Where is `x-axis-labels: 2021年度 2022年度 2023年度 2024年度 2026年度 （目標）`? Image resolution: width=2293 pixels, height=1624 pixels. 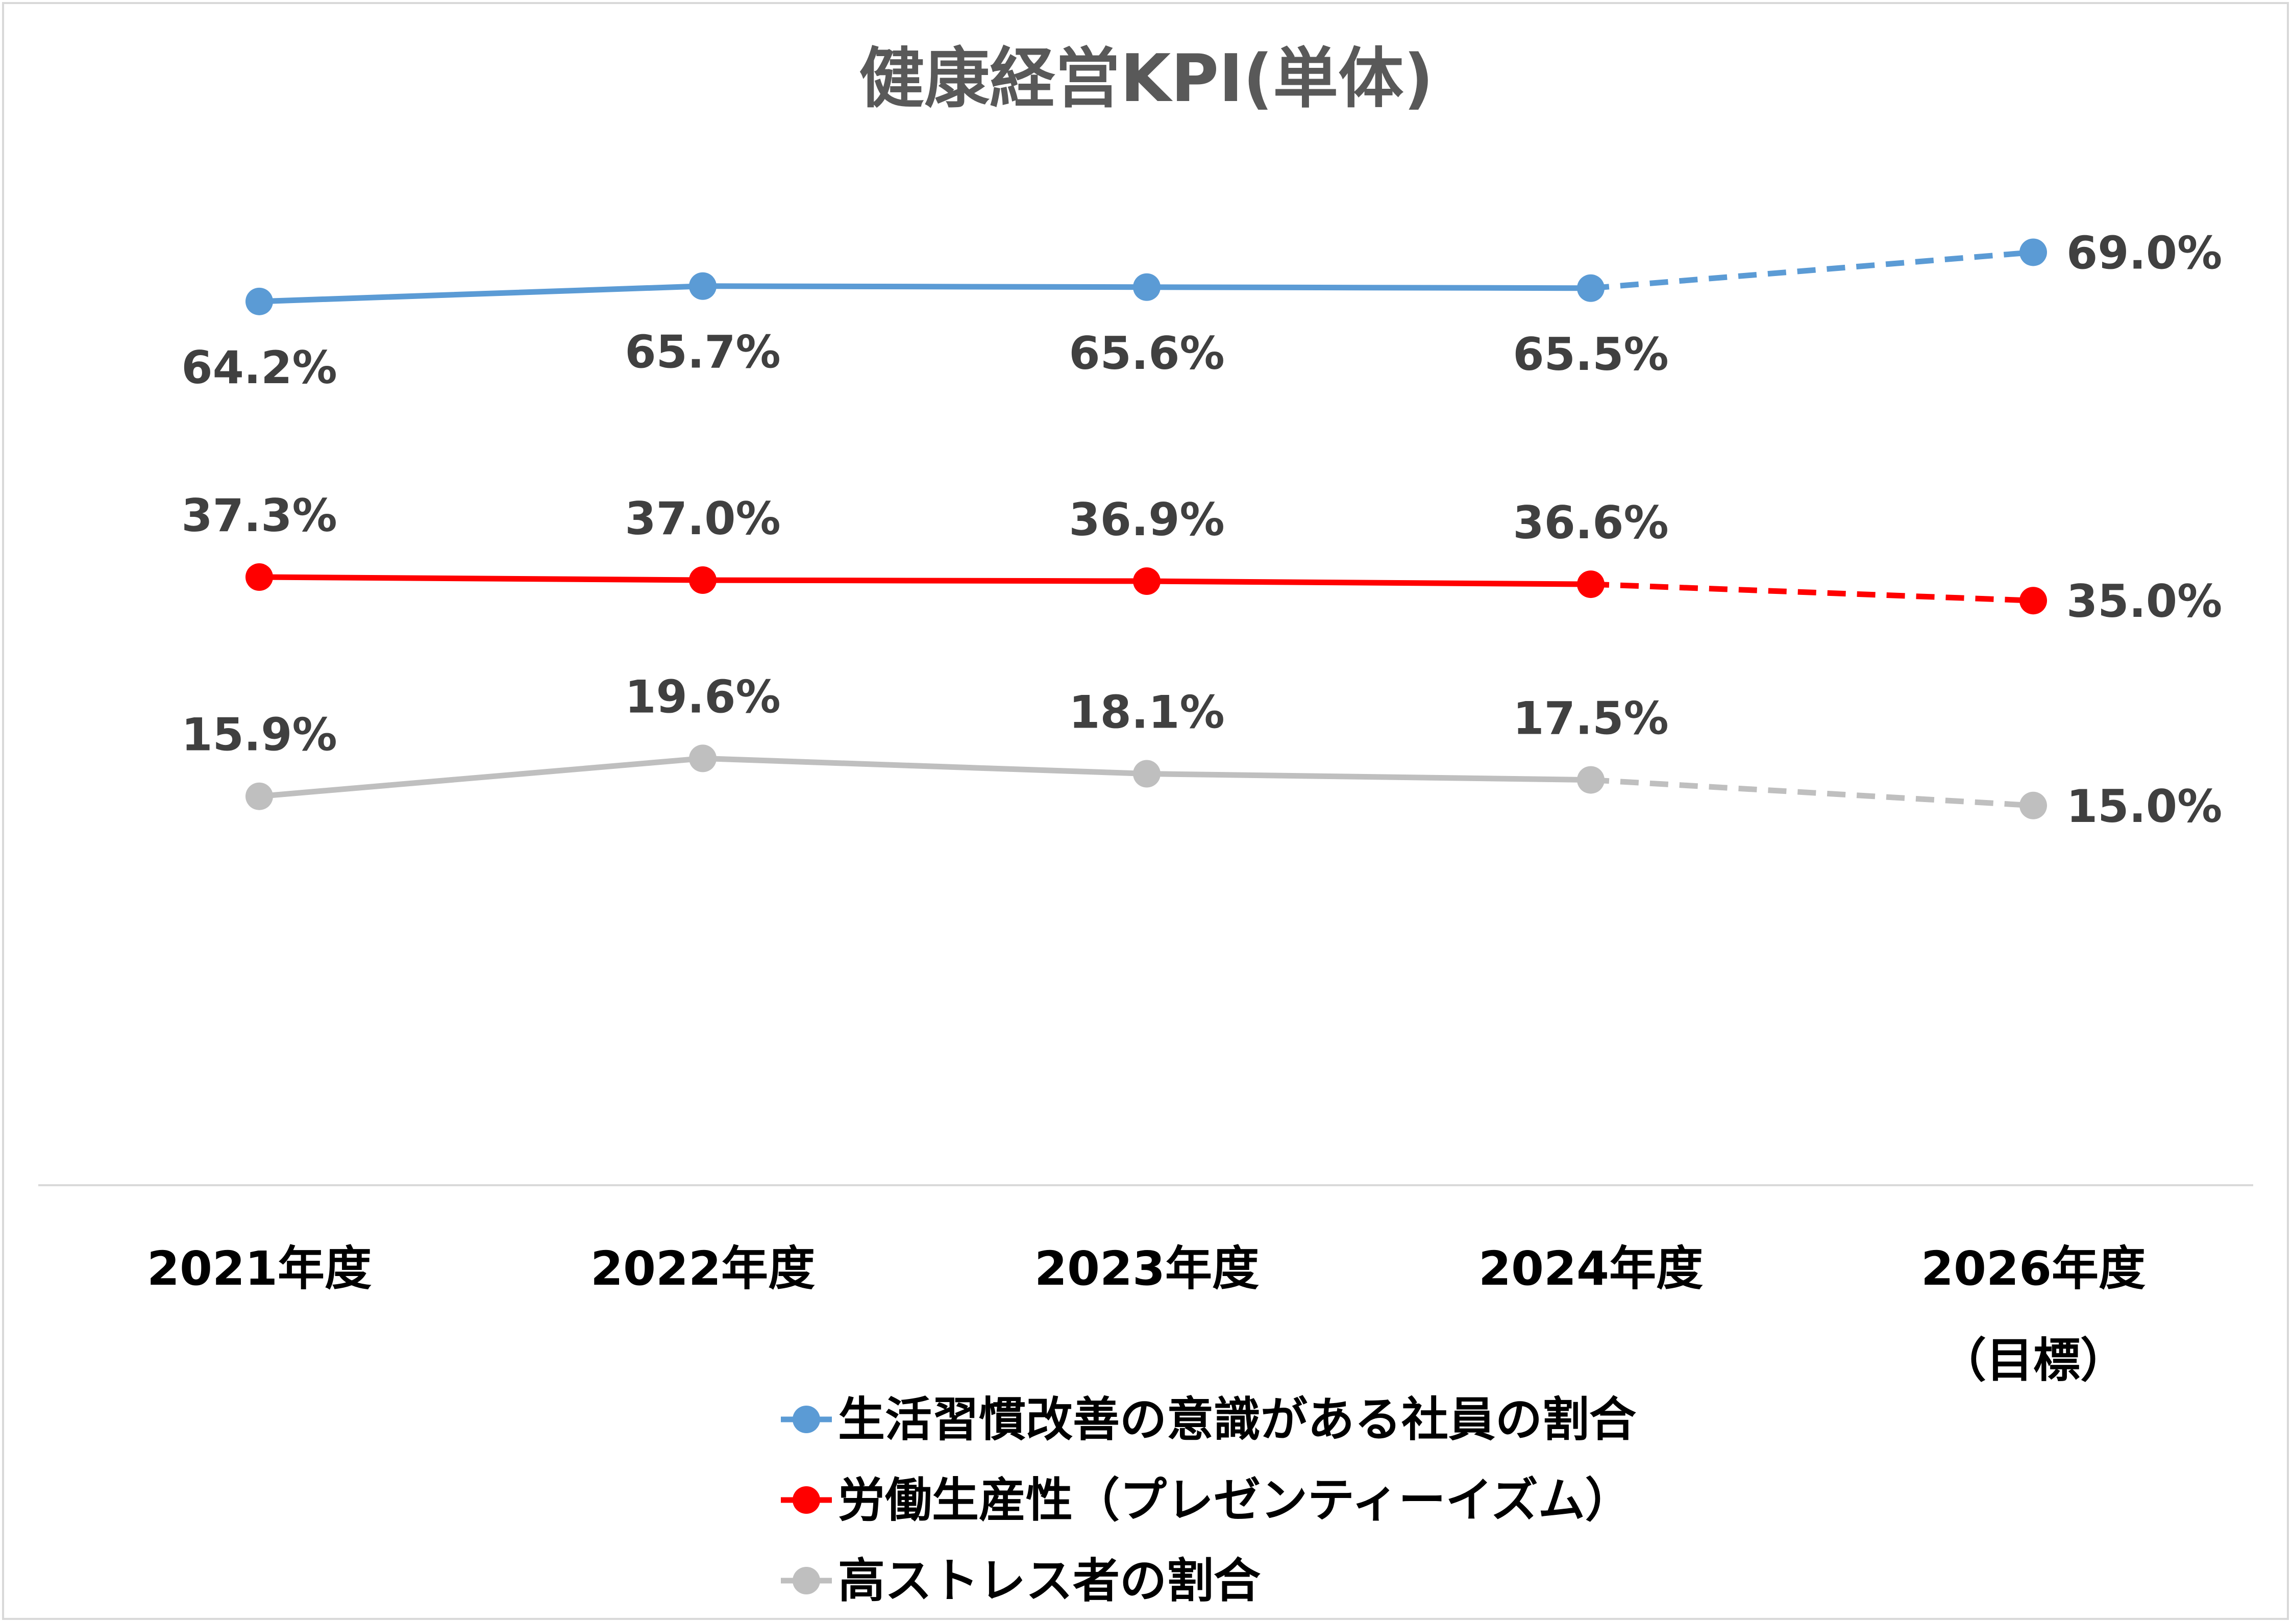
x-axis-labels: 2021年度 2022年度 2023年度 2024年度 2026年度 （目標） is located at coordinates (1146, 1314).